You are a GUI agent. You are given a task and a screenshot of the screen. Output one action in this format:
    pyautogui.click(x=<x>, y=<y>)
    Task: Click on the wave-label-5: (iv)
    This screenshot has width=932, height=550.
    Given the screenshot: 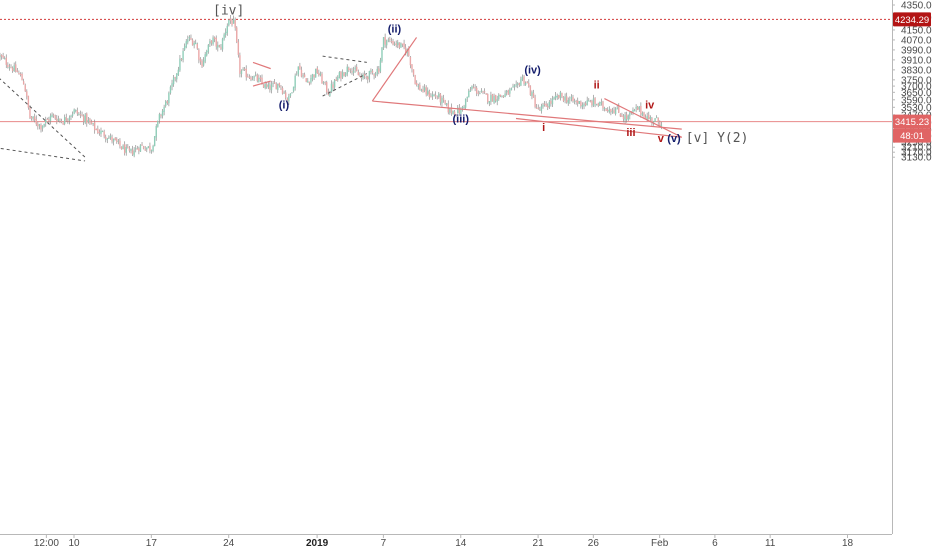 What is the action you would take?
    pyautogui.click(x=532, y=71)
    